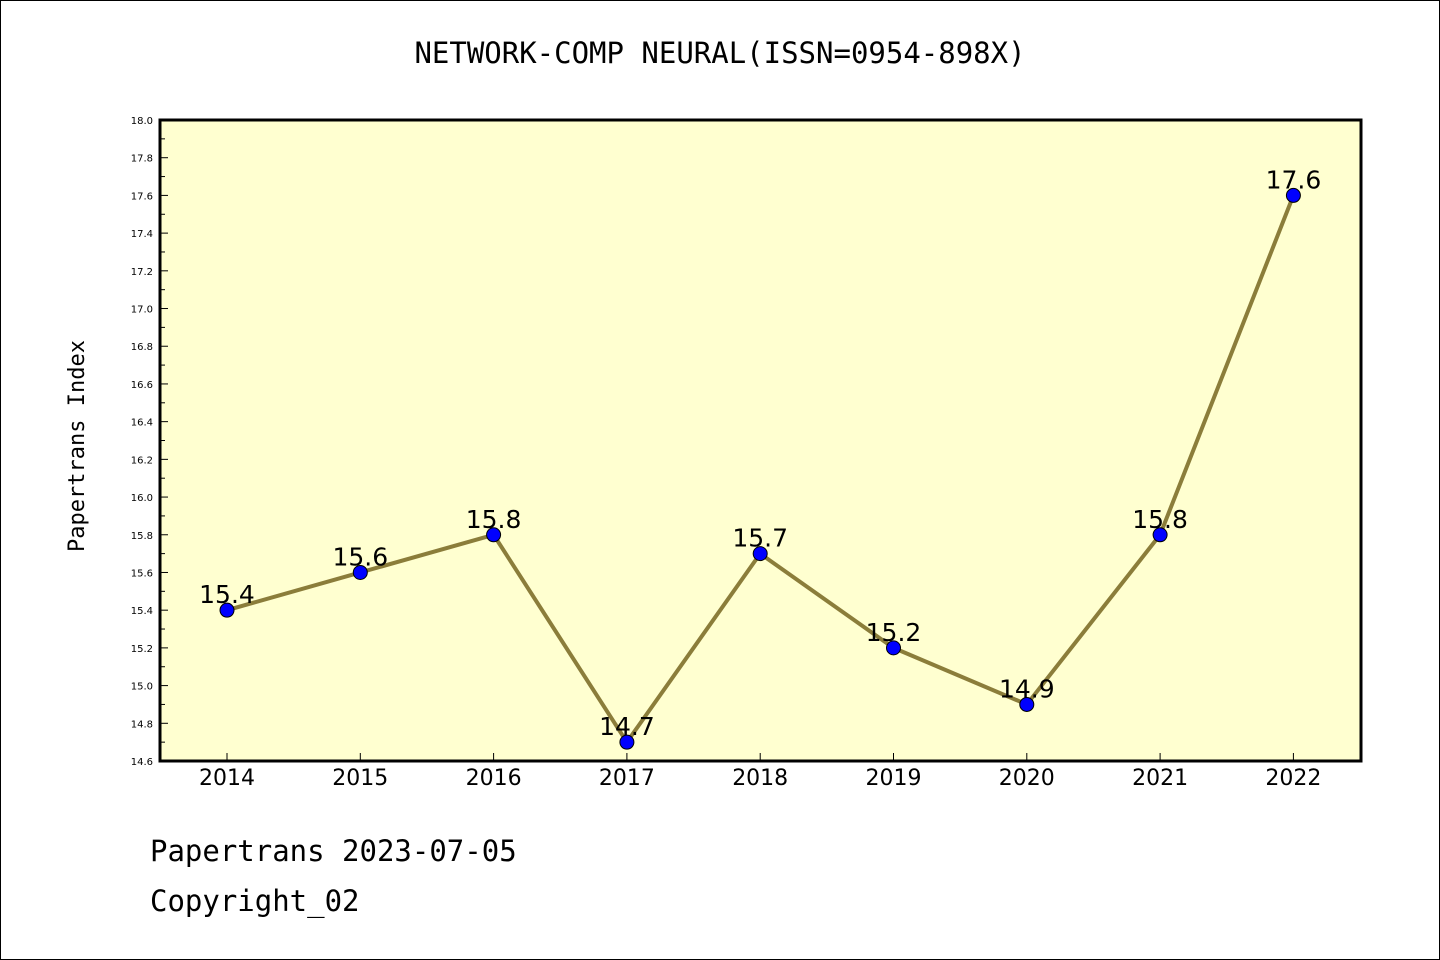  I want to click on x-axis: 2014 2015 2016 2017 2018 2019 2020 2021 2022, so click(760, 772).